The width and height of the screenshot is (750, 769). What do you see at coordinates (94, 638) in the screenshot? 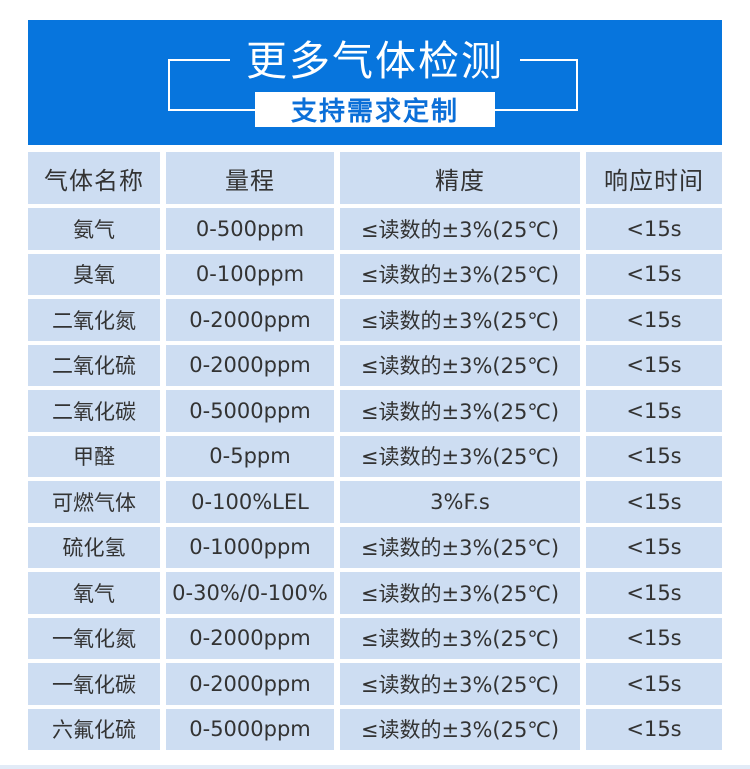
I see `table-cell-gas-name: 一氧化氮` at bounding box center [94, 638].